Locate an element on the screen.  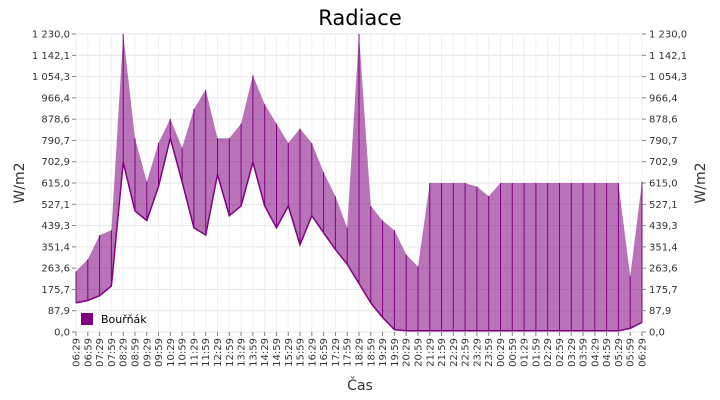
y-tick-label-left: 351,4 is located at coordinates (55, 247).